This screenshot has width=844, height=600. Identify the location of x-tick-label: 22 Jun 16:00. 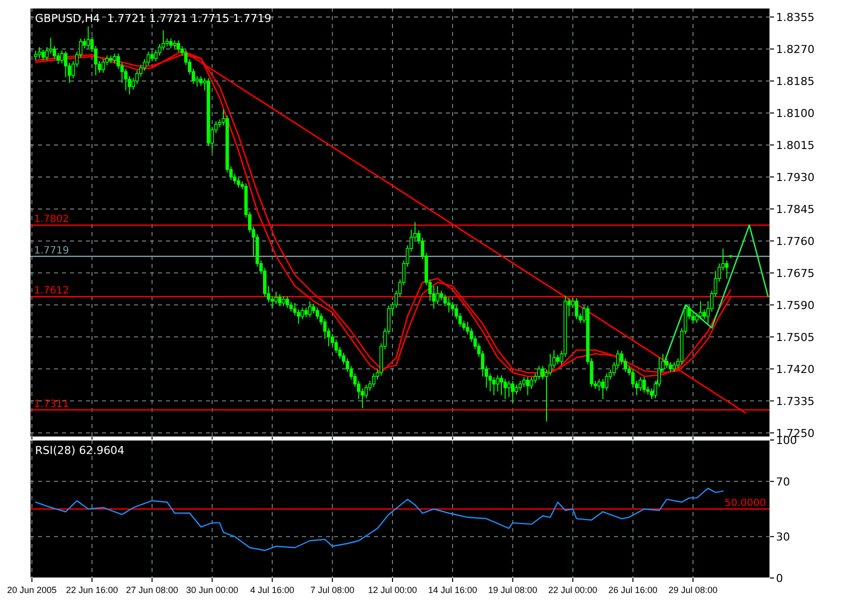
(92, 590).